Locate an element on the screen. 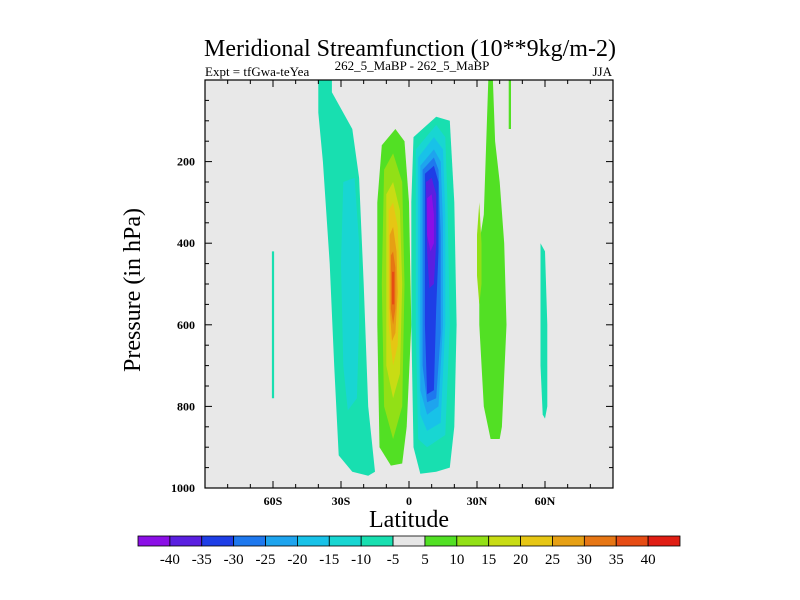 This screenshot has height=600, width=800. colorbar-label: 25 is located at coordinates (552, 560).